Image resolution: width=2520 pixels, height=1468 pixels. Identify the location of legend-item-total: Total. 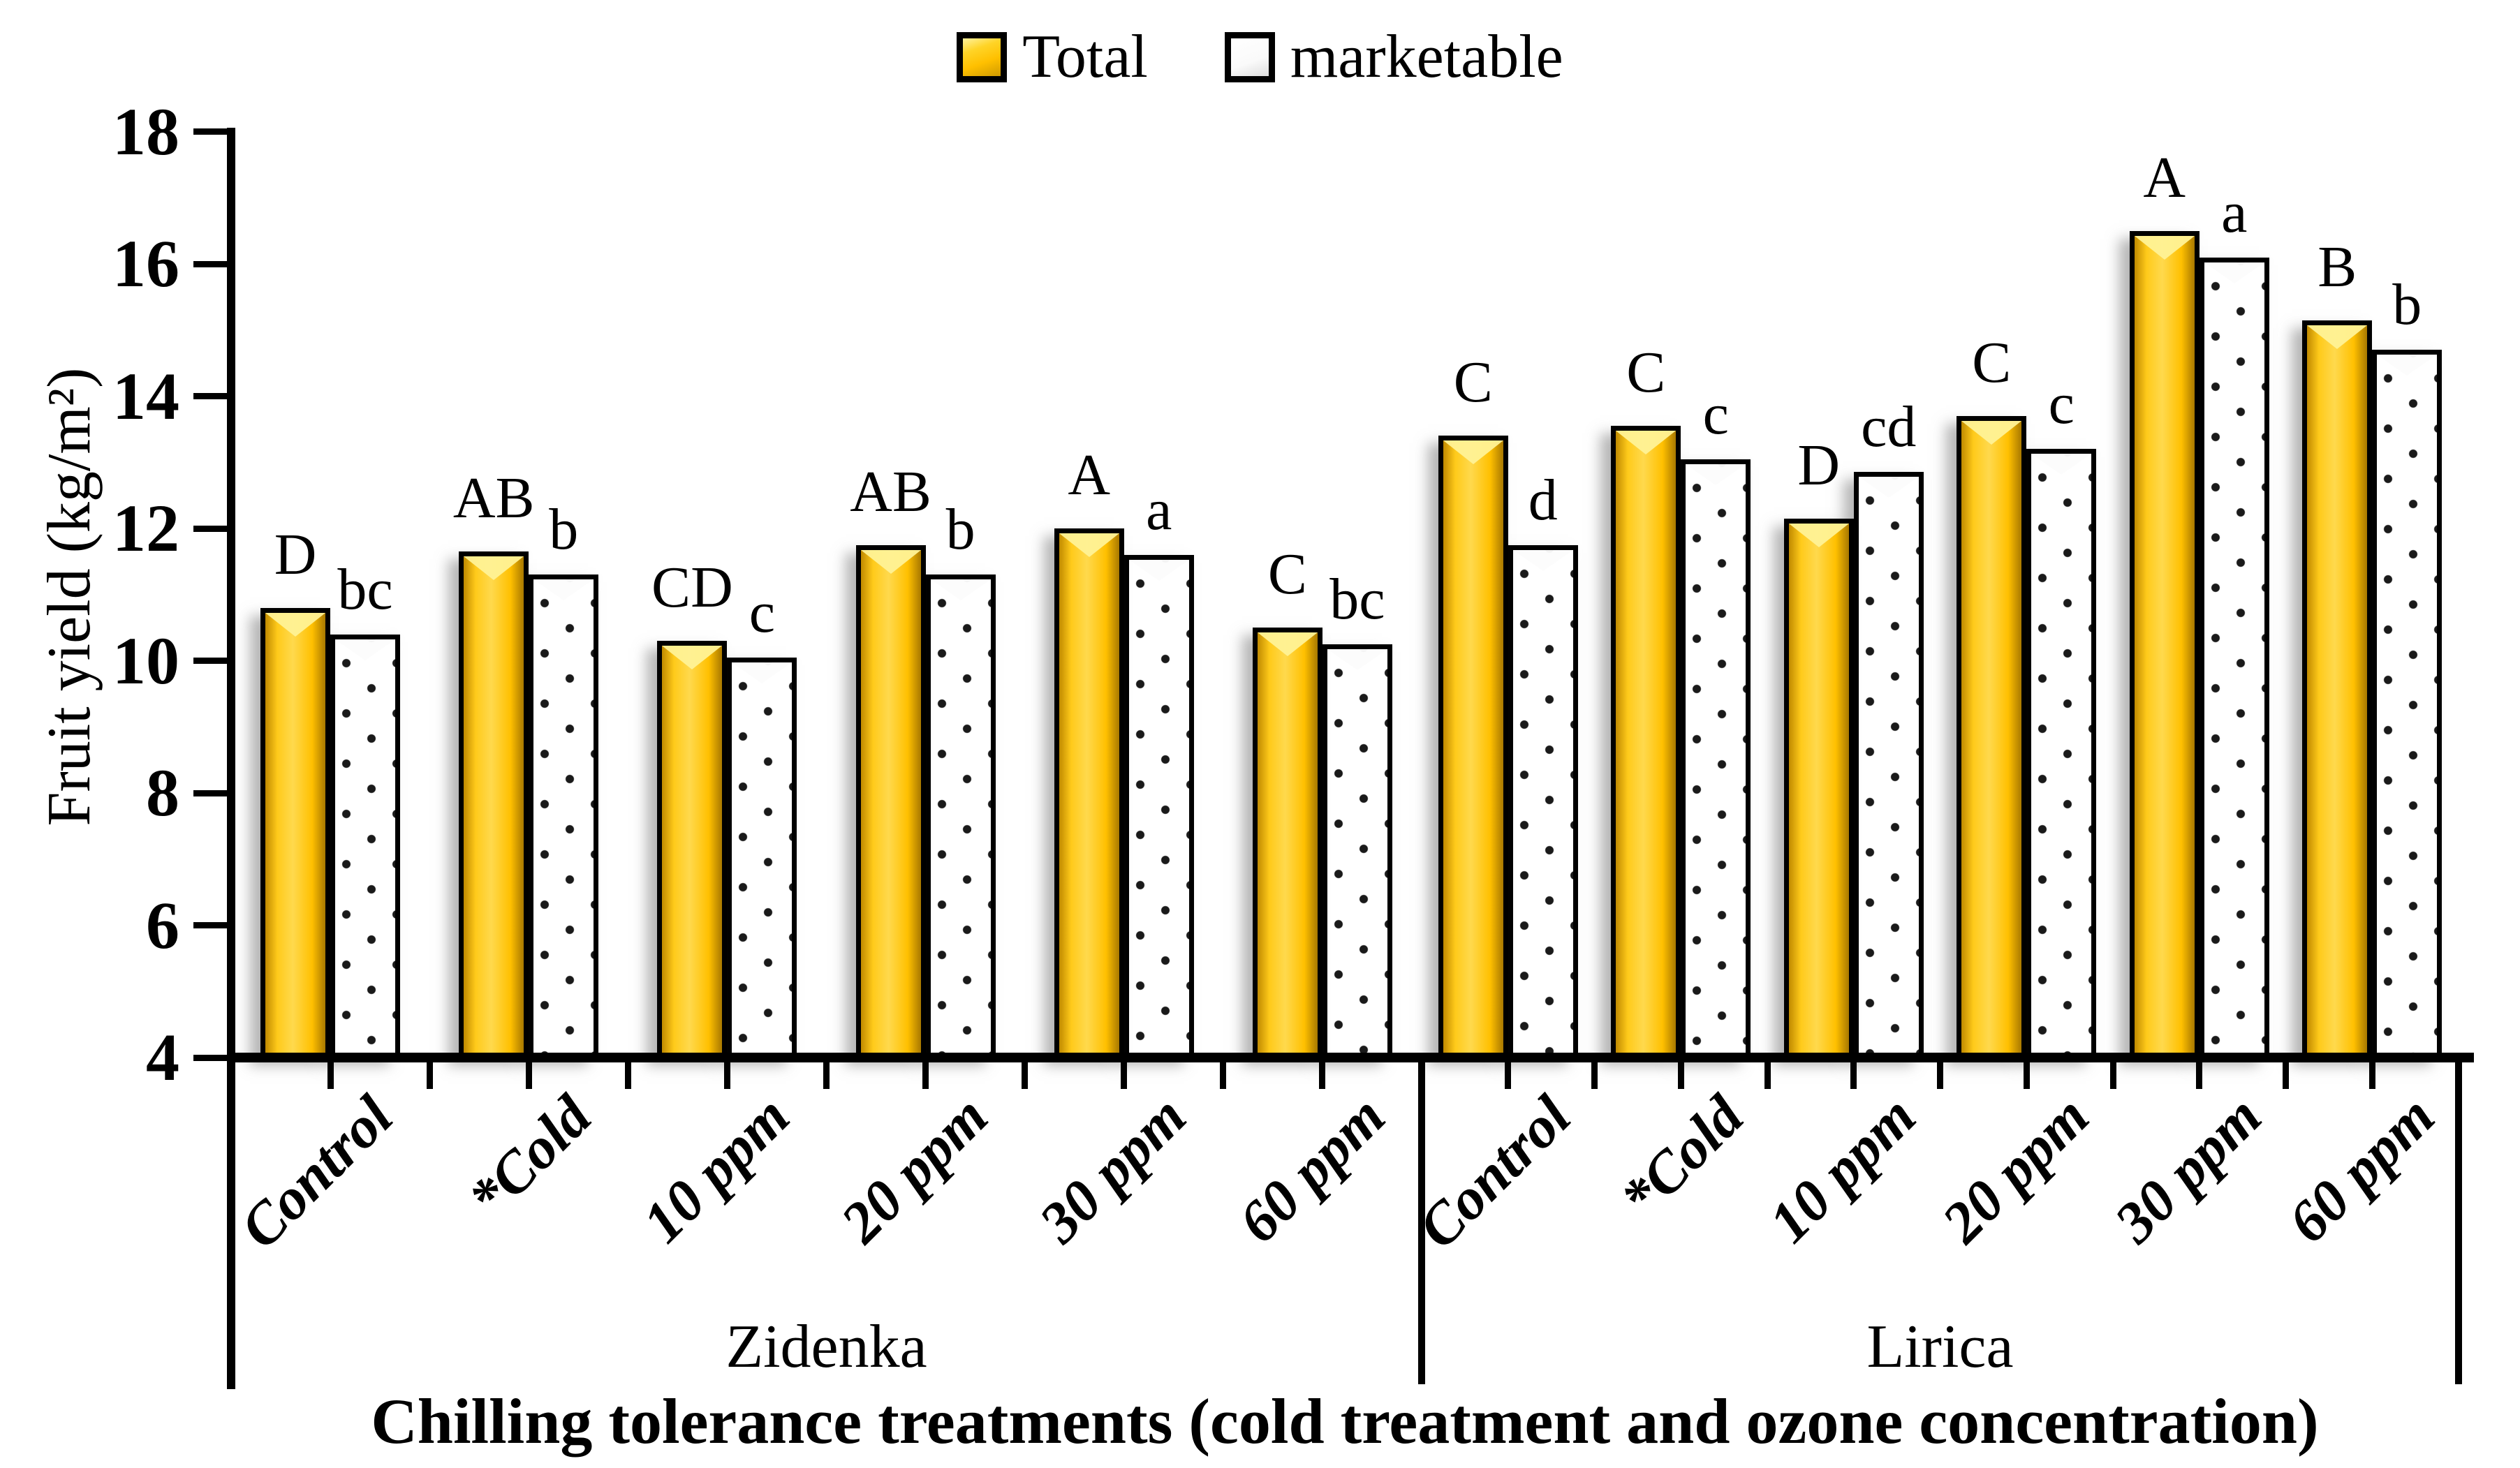
(1052, 57).